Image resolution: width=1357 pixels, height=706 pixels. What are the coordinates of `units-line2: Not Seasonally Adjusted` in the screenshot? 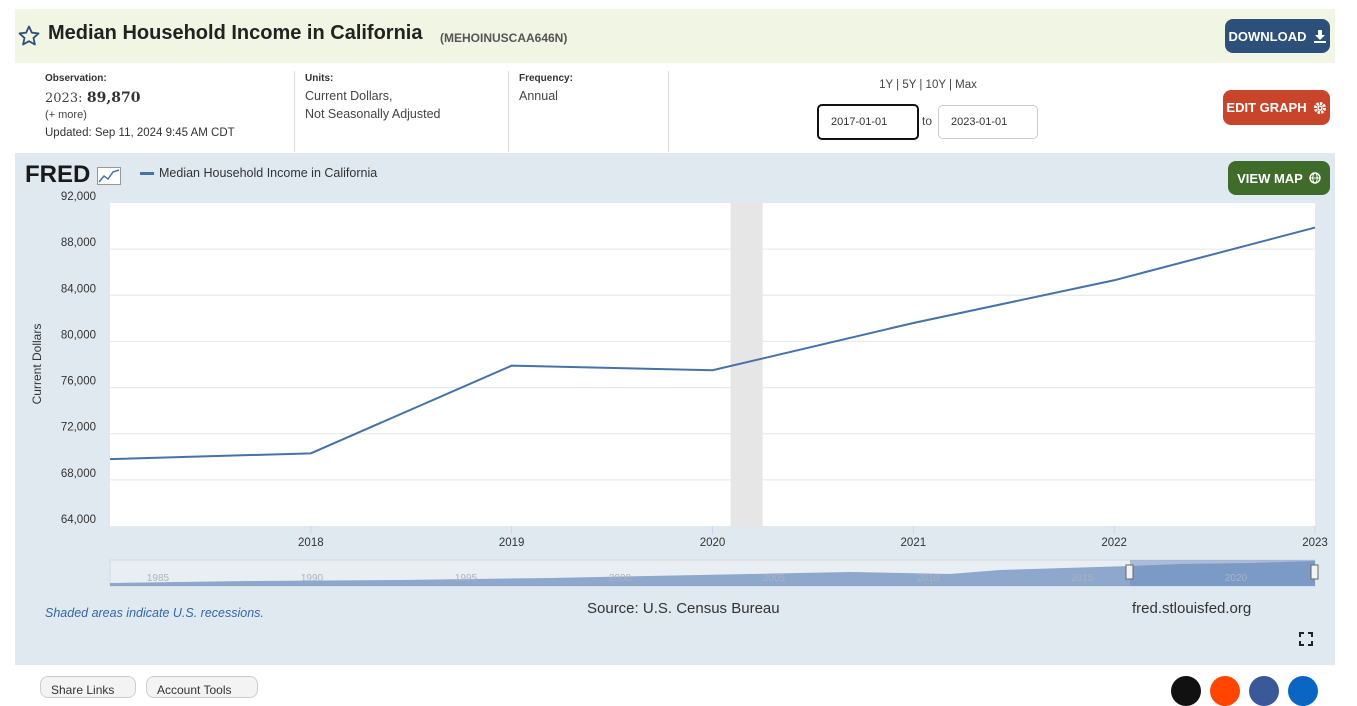 It's located at (373, 114).